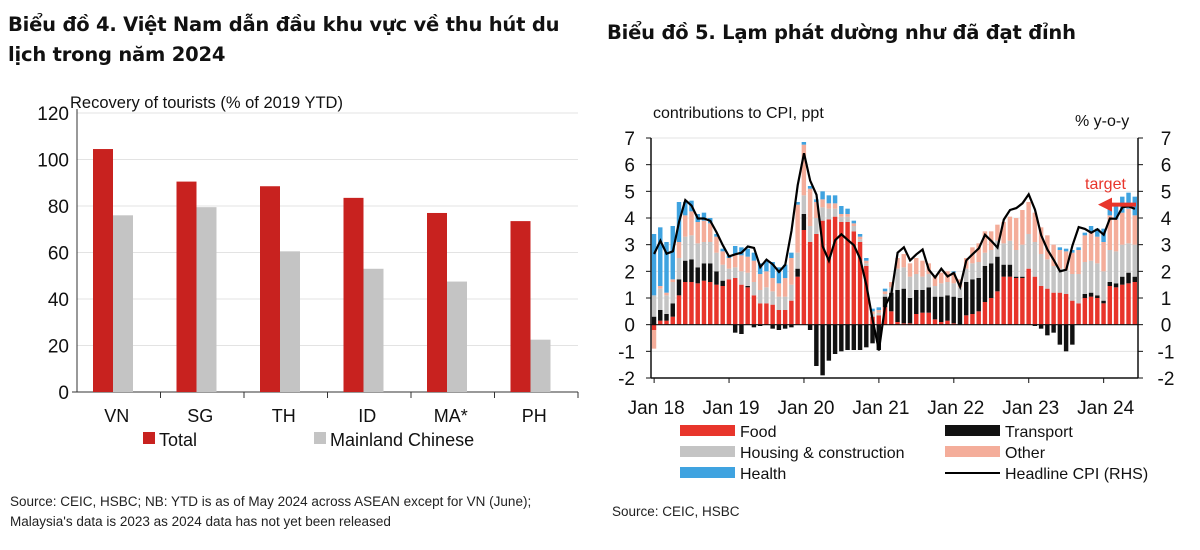 This screenshot has height=550, width=1200. I want to click on right-y-tick-label: 2, so click(1166, 272).